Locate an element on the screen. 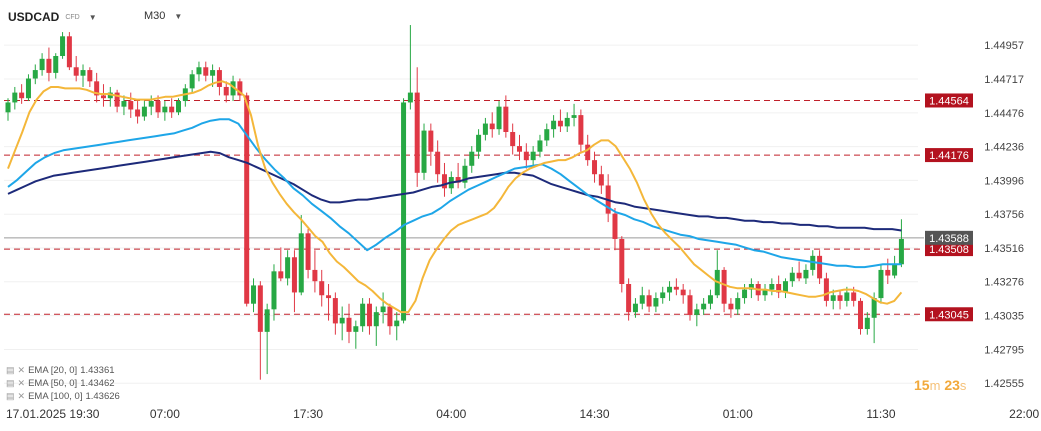 This screenshot has height=431, width=1041. price-level-tag is located at coordinates (949, 249).